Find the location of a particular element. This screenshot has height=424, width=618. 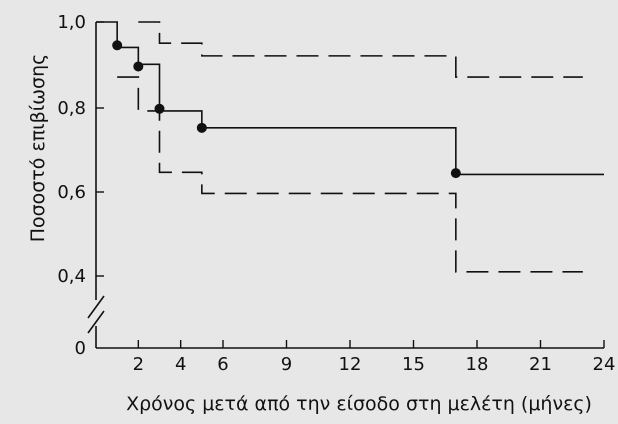

y-axis-break is located at coordinates (96, 314).